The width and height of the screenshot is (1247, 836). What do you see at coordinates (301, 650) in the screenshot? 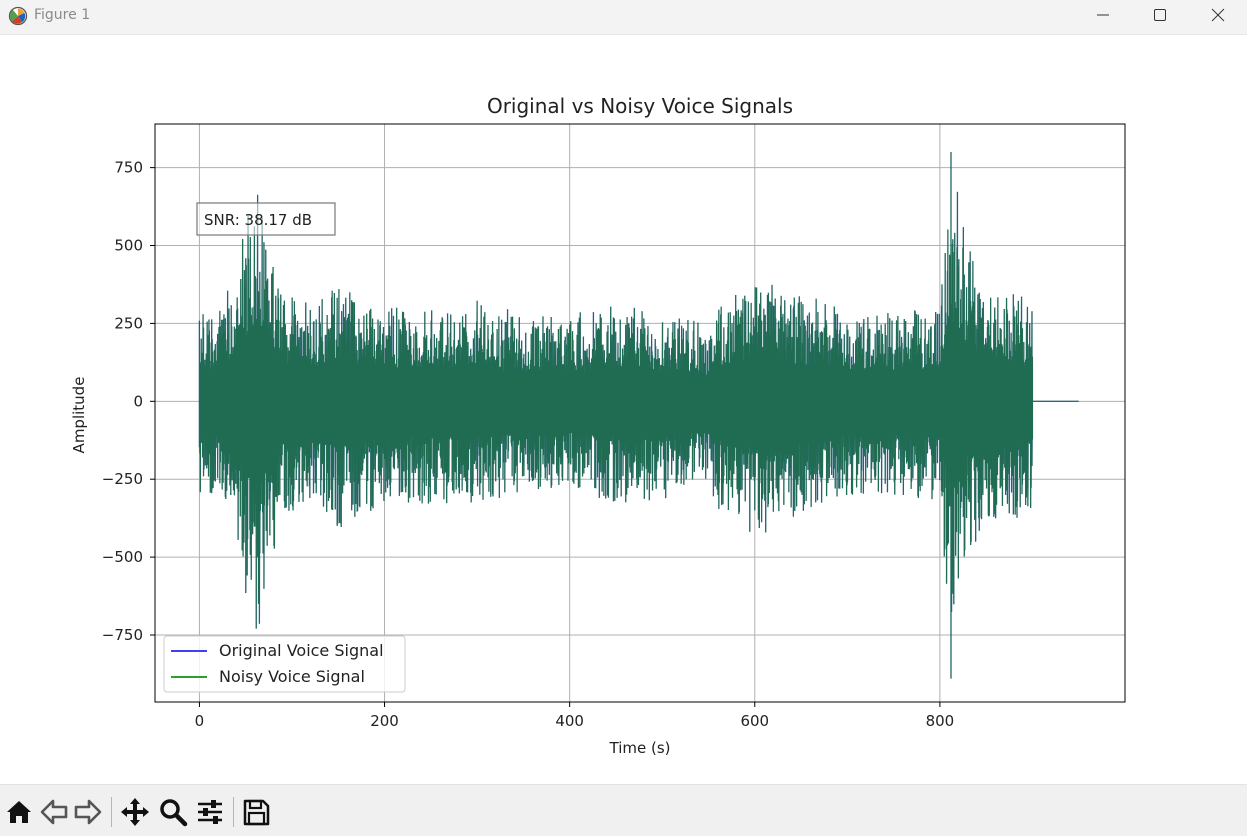
I see `legend-label-original: Original Voice Signal` at bounding box center [301, 650].